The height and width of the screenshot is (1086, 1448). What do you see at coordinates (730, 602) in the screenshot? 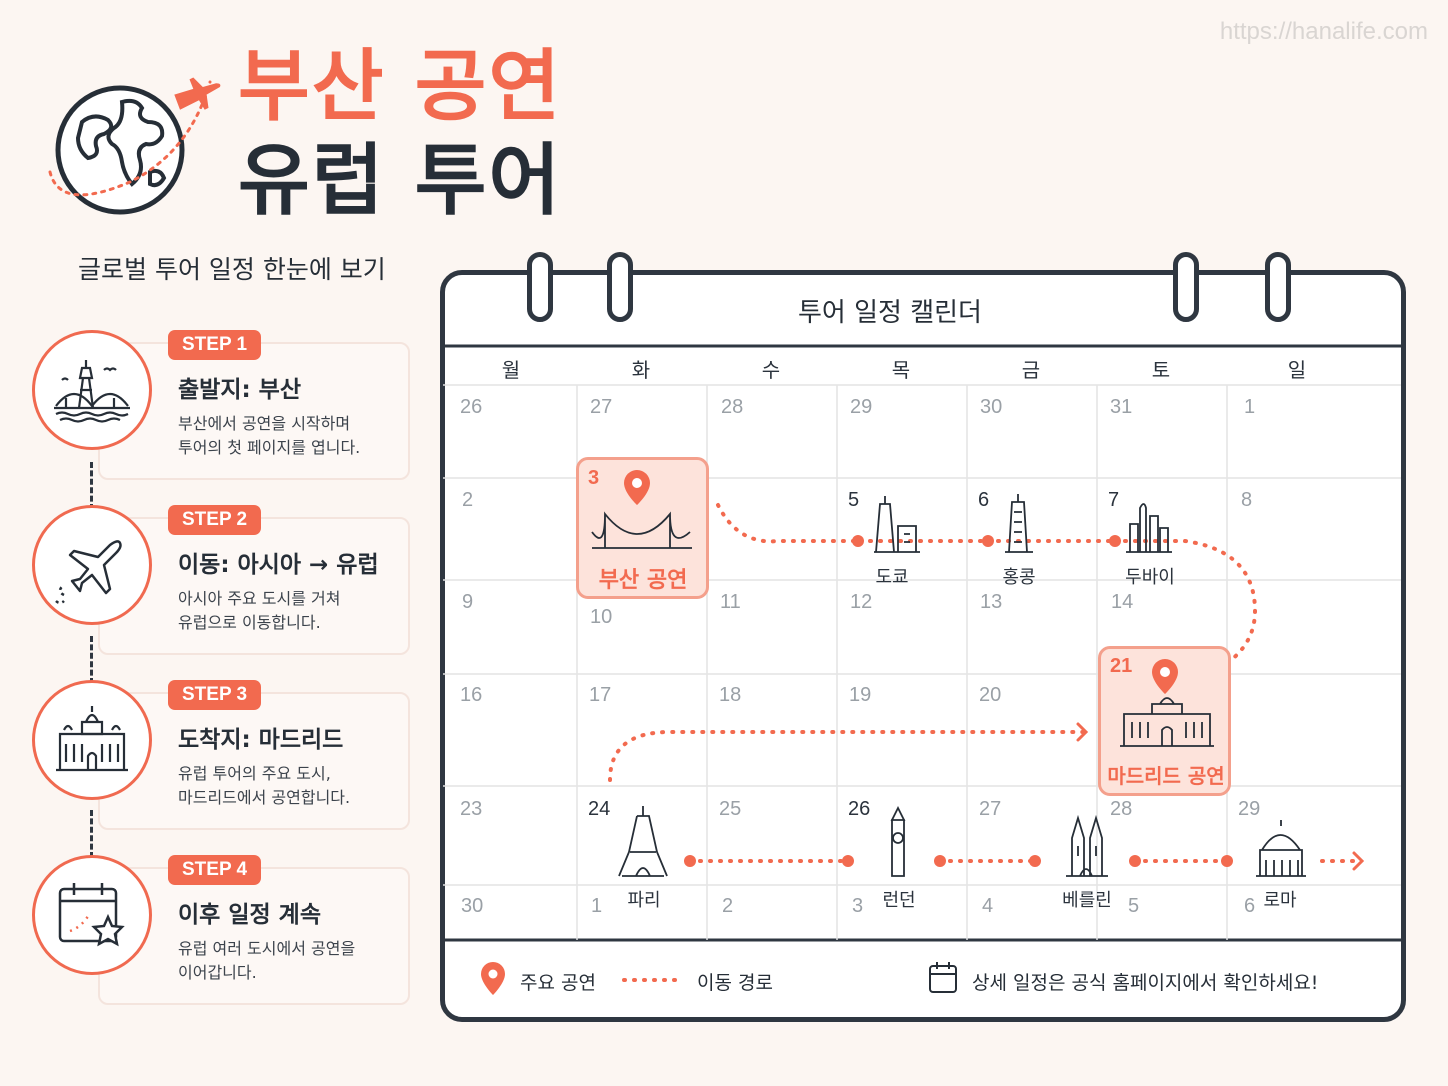
I see `date-cell: 11` at bounding box center [730, 602].